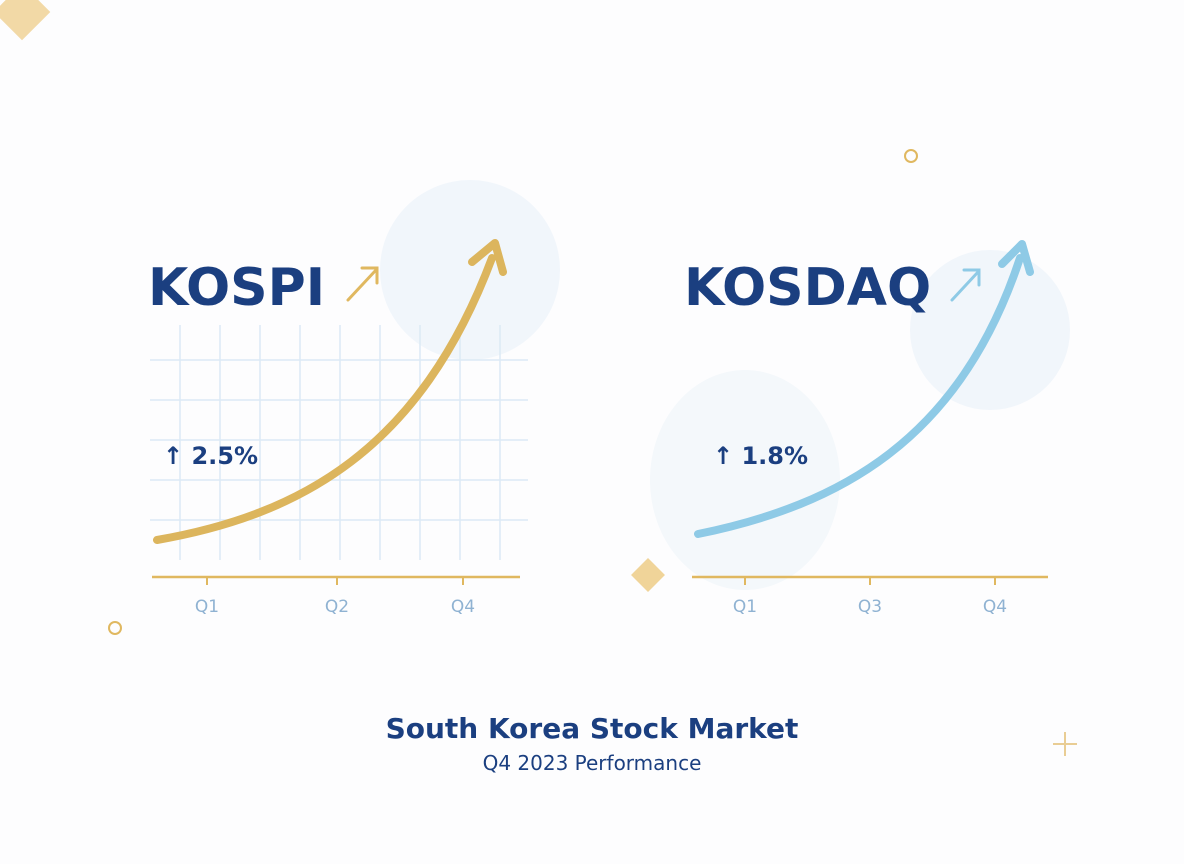 The width and height of the screenshot is (1184, 864). Describe the element at coordinates (807, 288) in the screenshot. I see `panel-title: KOSDAQ` at that location.